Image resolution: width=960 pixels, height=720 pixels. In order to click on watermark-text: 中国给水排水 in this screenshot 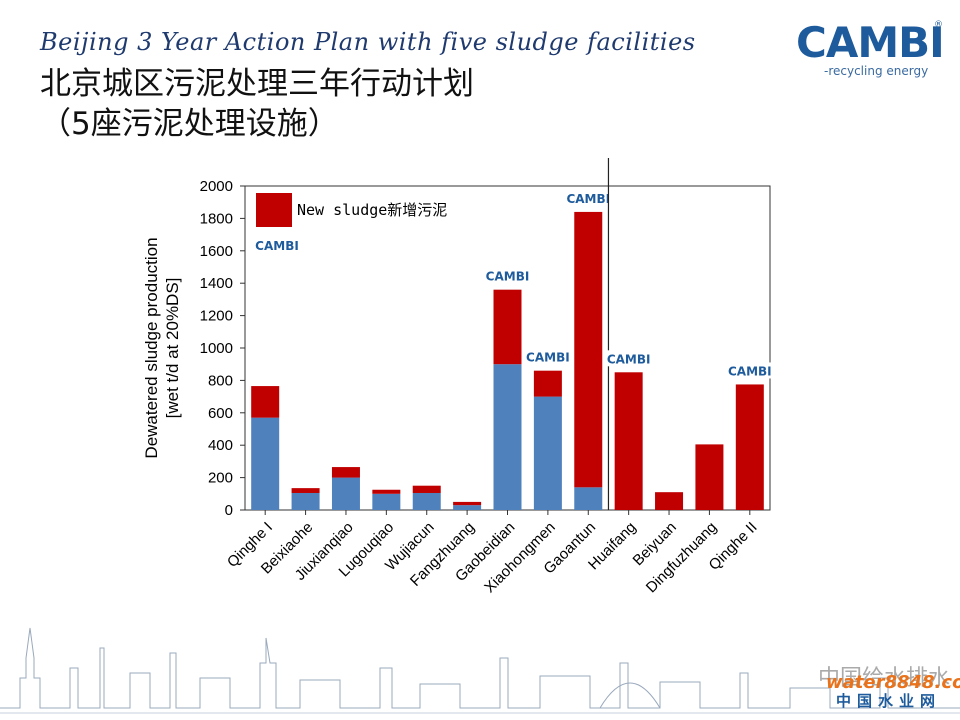, I will do `click(883, 678)`.